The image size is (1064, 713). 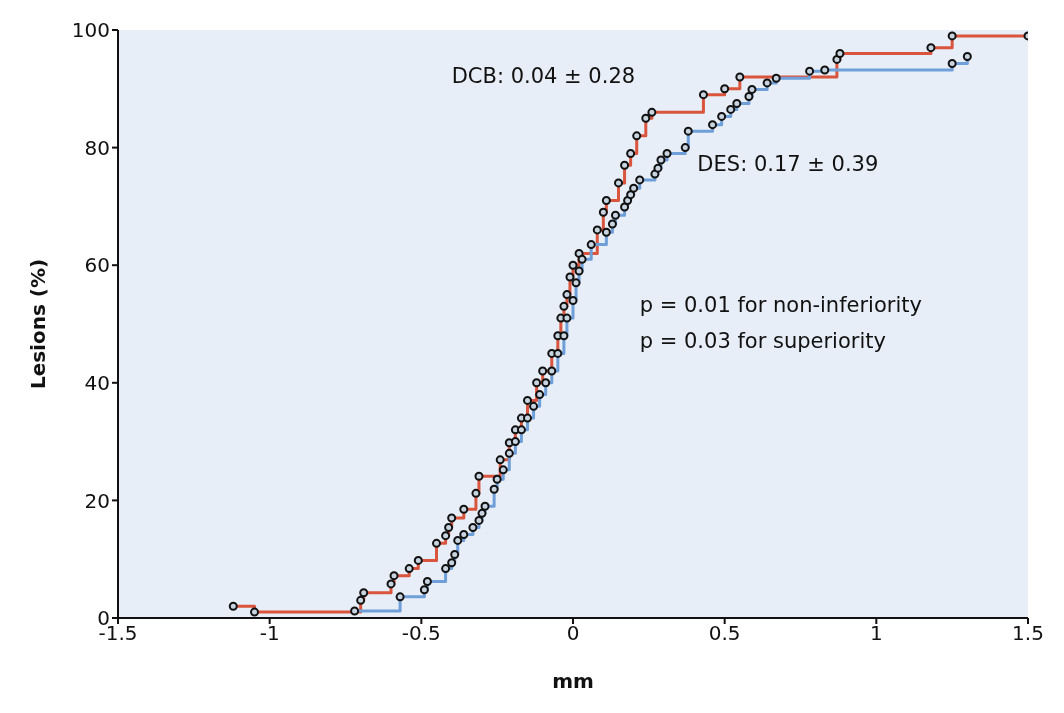 What do you see at coordinates (724, 633) in the screenshot?
I see `x-tick-label: 0.5` at bounding box center [724, 633].